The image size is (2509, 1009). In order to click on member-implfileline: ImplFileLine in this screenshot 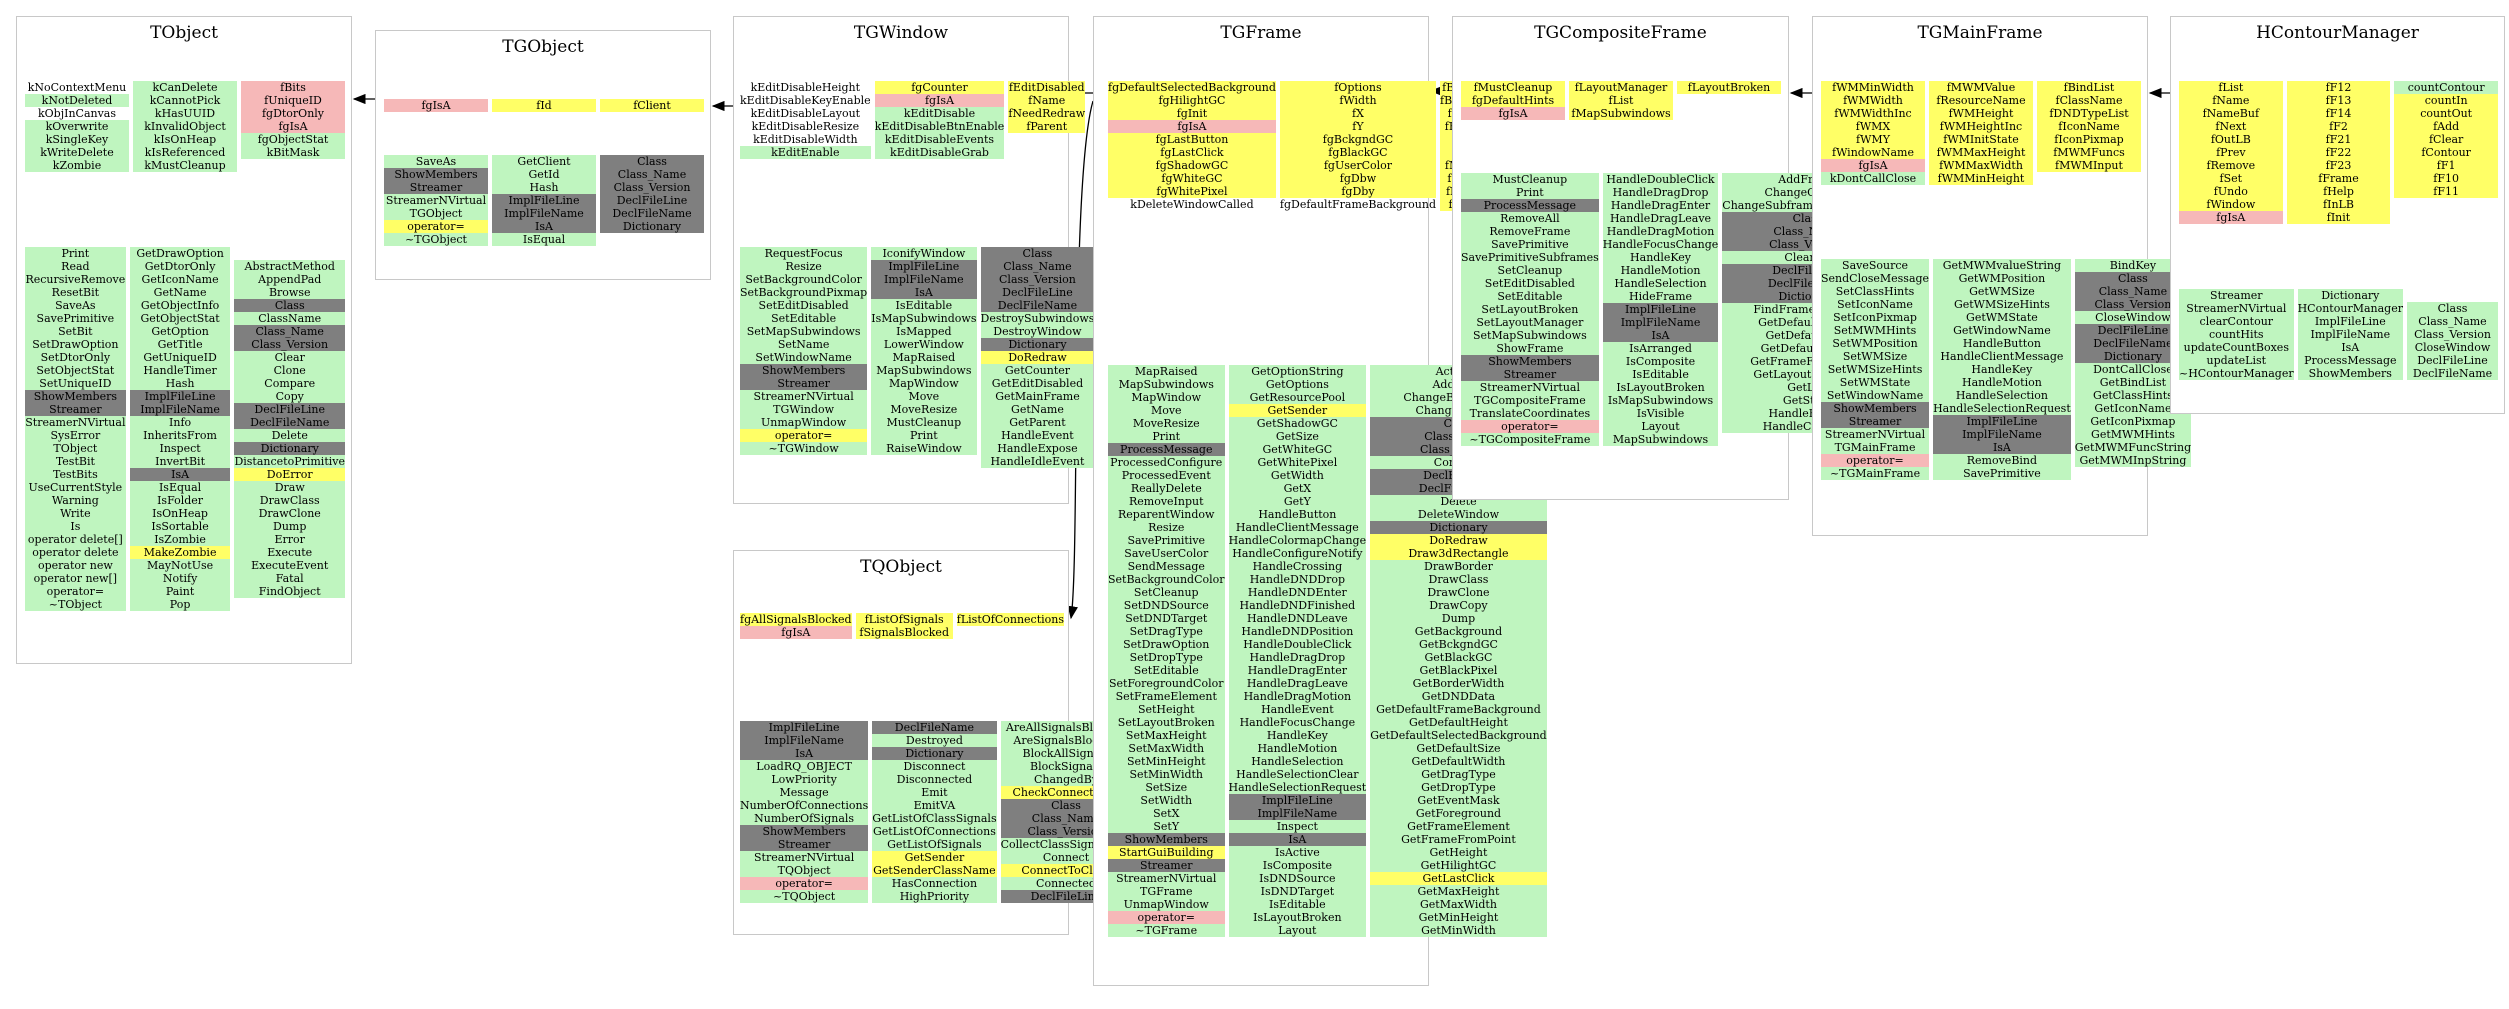, I will do `click(1297, 800)`.